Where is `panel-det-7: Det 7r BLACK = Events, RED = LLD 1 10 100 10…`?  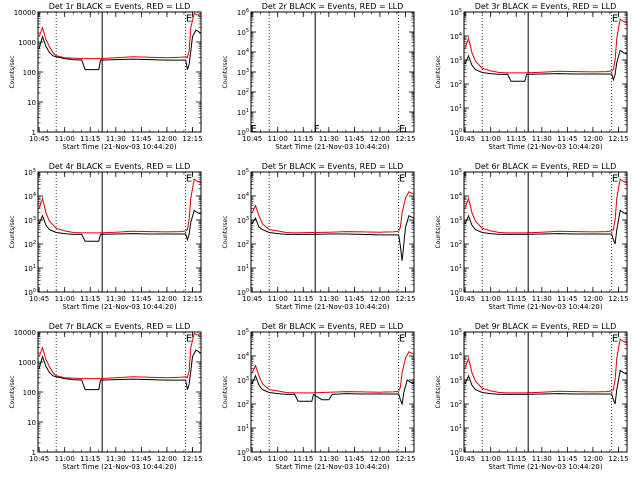
panel-det-7: Det 7r BLACK = Events, RED = LLD 1 10 100 10… is located at coordinates (106, 396).